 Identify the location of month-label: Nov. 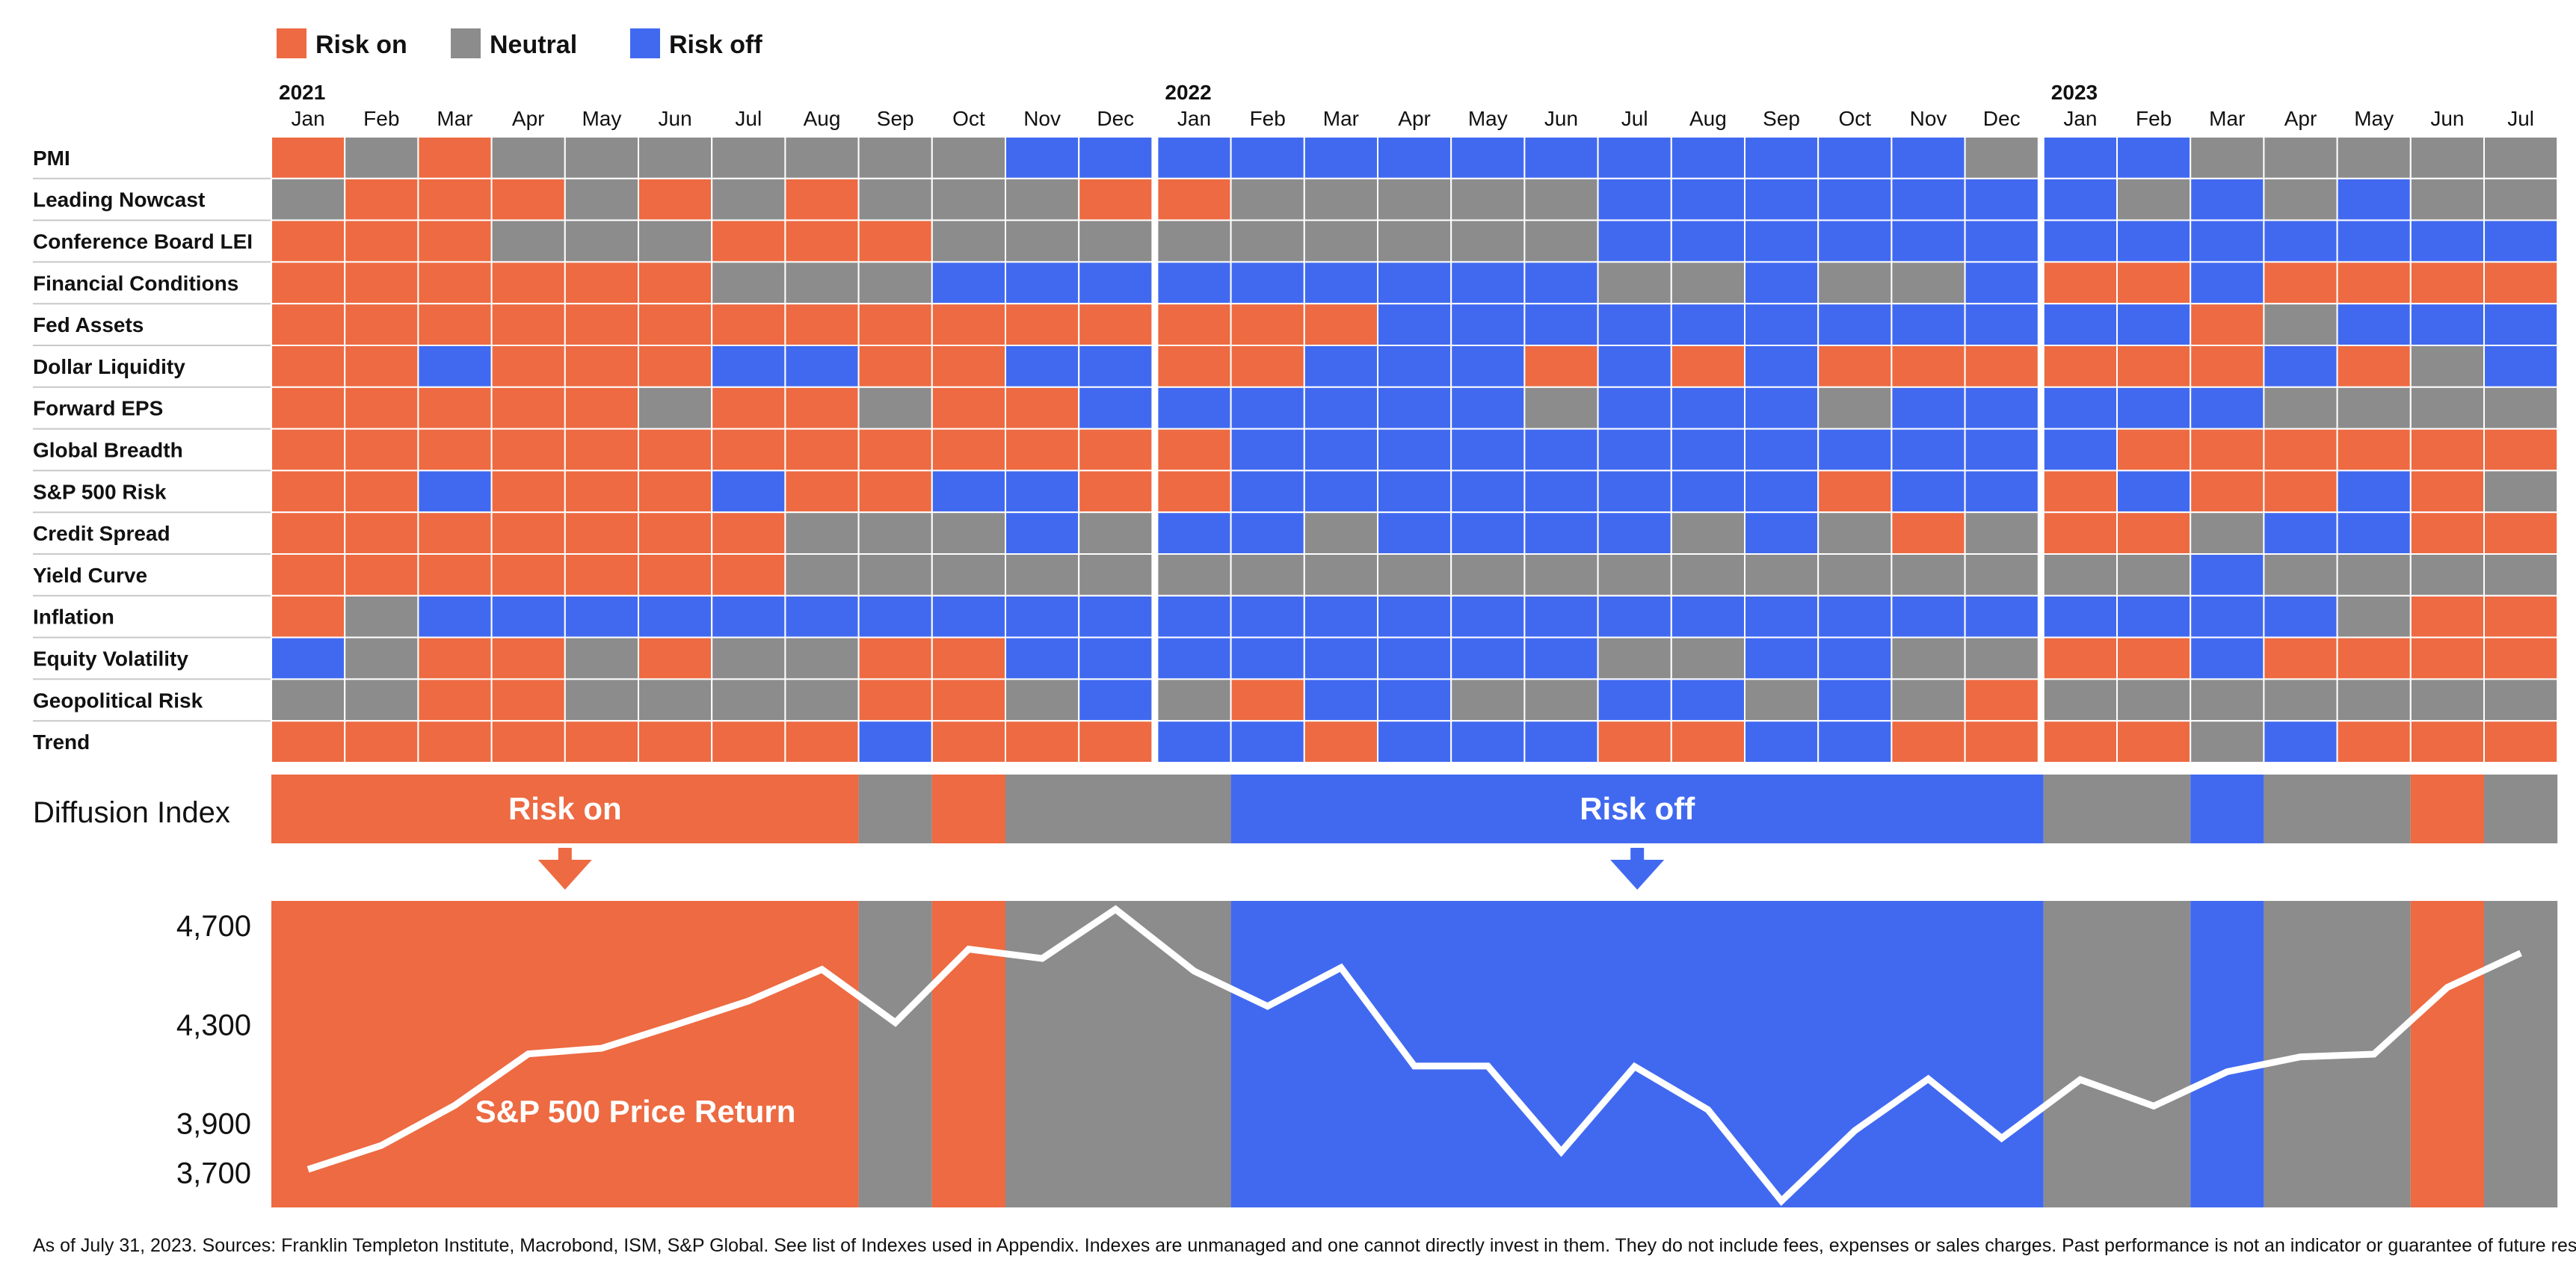
(1042, 118).